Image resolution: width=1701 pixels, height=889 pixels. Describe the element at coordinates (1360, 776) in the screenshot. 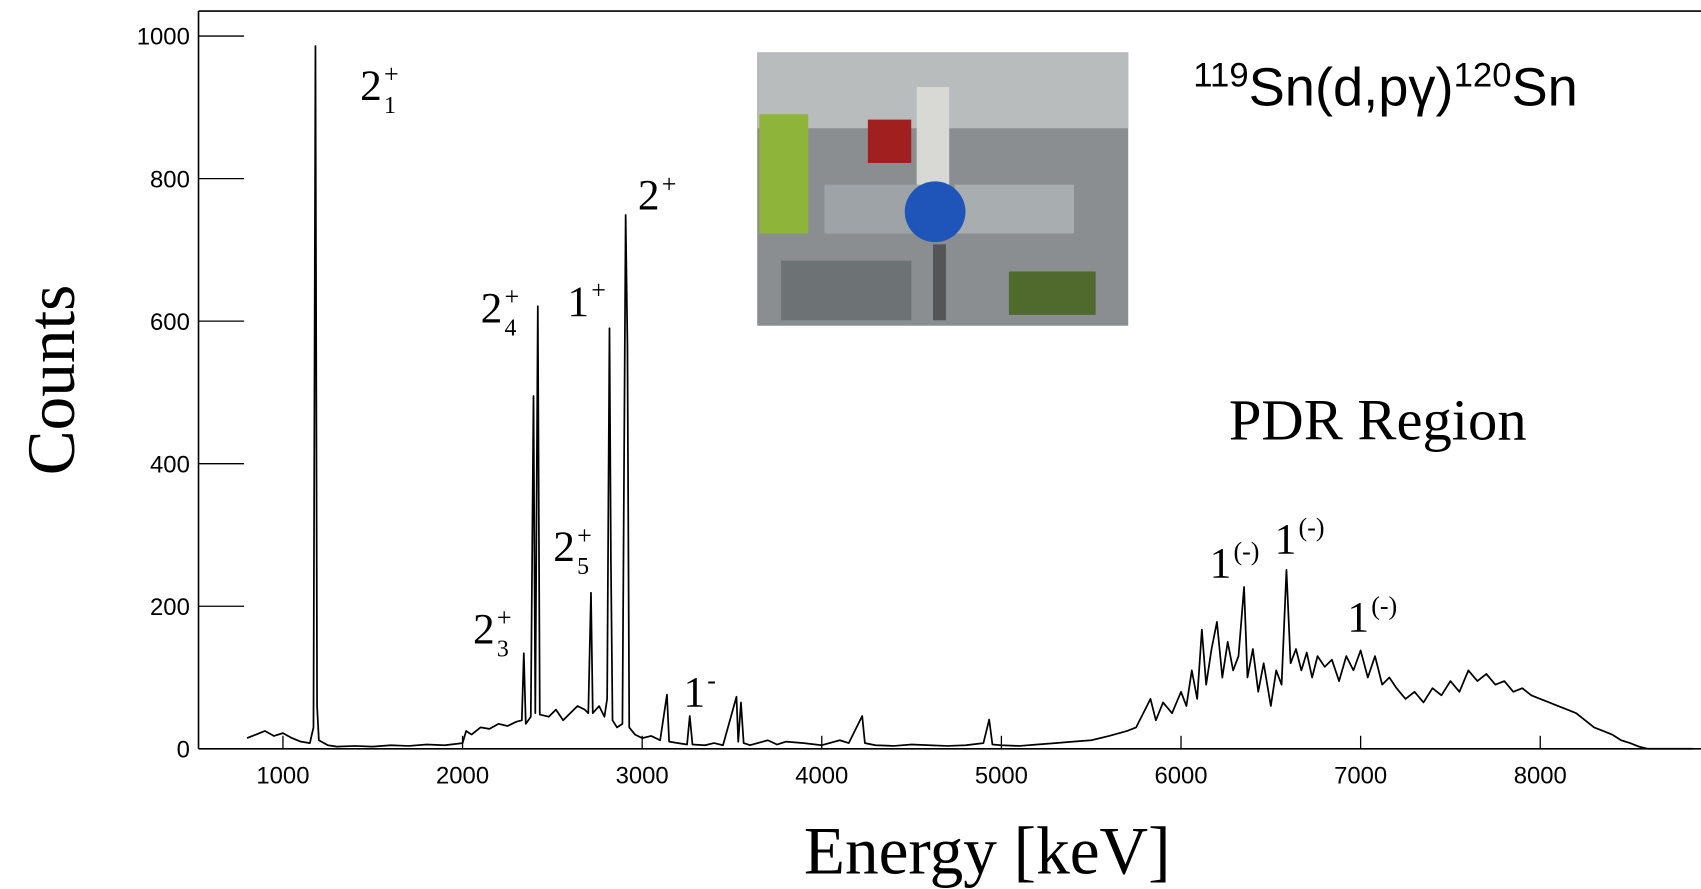

I see `x-tick-label: 7000` at that location.